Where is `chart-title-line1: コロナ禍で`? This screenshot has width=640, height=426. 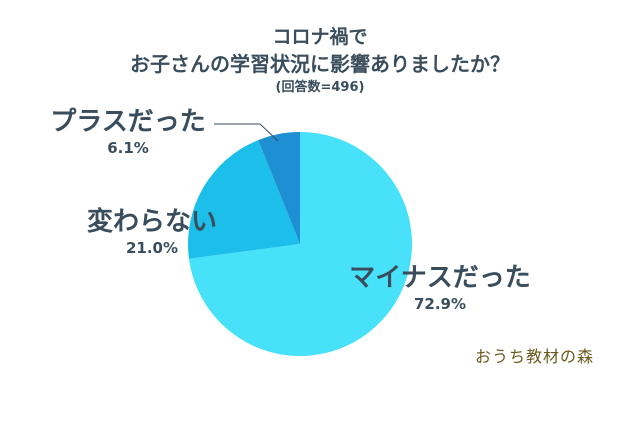 chart-title-line1: コロナ禍で is located at coordinates (320, 37).